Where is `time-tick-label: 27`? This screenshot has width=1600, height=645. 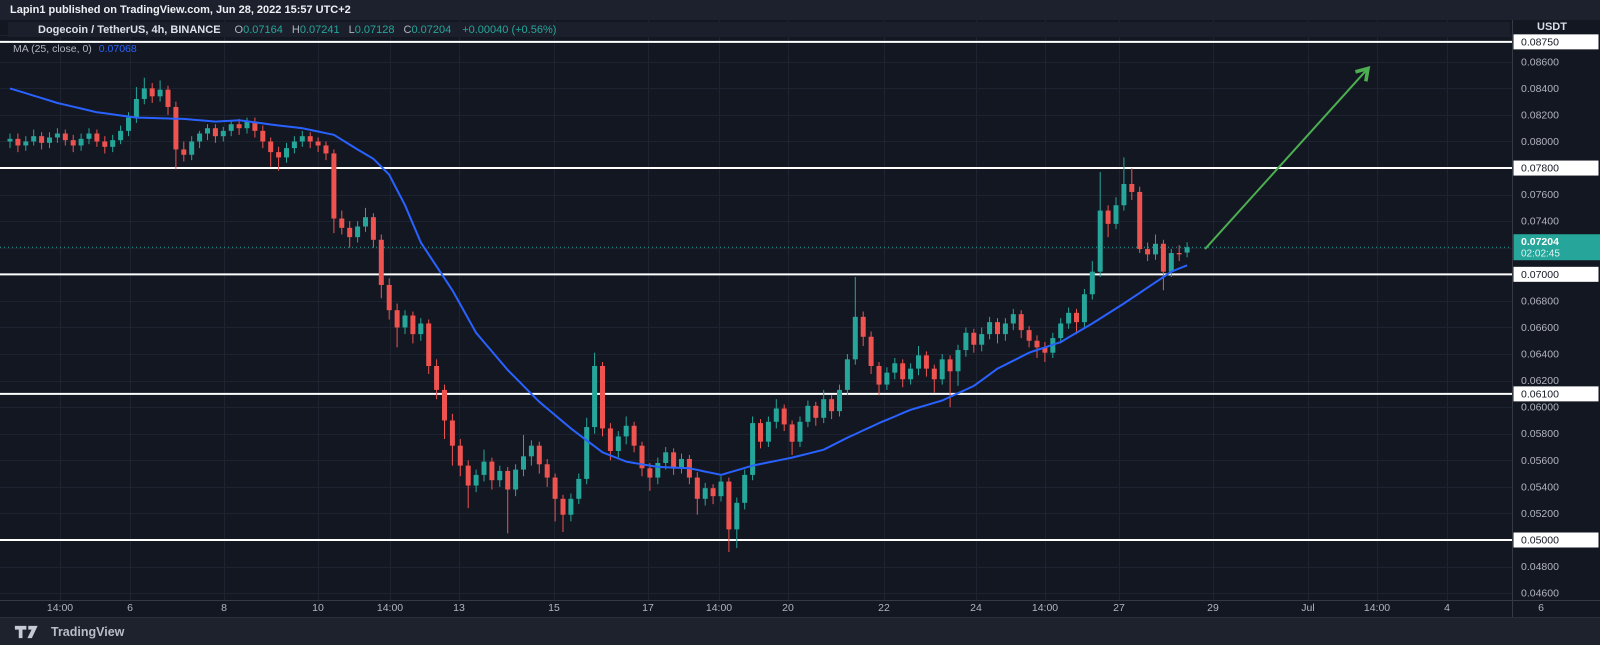
time-tick-label: 27 is located at coordinates (1119, 608).